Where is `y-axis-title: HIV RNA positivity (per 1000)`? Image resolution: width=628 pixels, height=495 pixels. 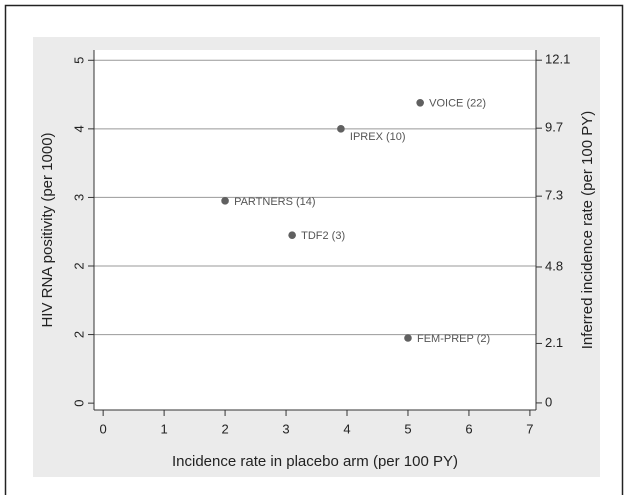
y-axis-title: HIV RNA positivity (per 1000) is located at coordinates (47, 229).